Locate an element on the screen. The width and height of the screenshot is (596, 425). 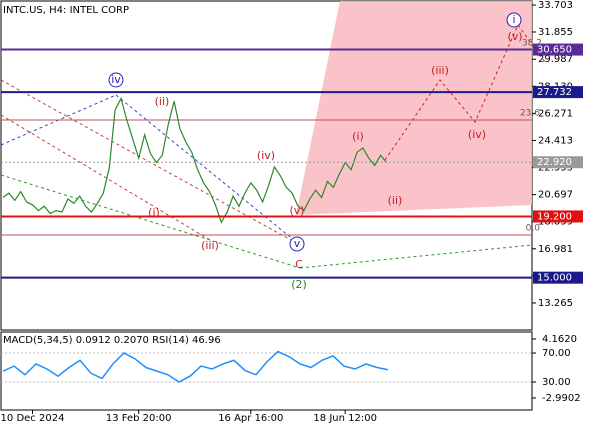
level-label: 30.650 is located at coordinates (554, 50).